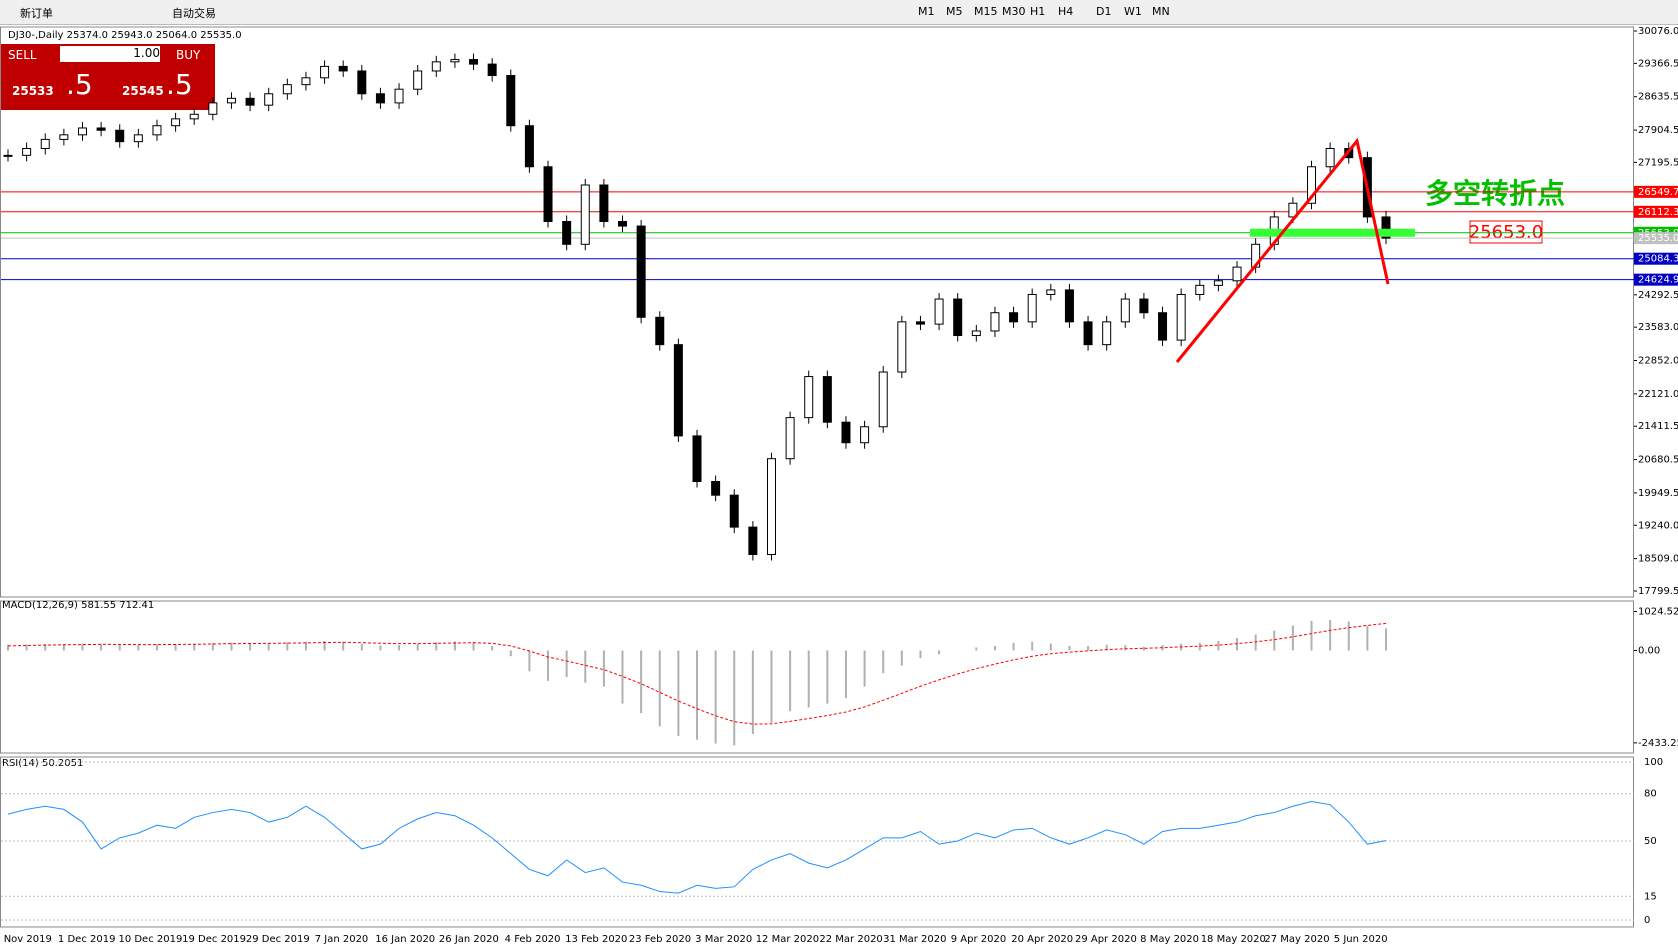  What do you see at coordinates (1332, 232) in the screenshot?
I see `support-bar` at bounding box center [1332, 232].